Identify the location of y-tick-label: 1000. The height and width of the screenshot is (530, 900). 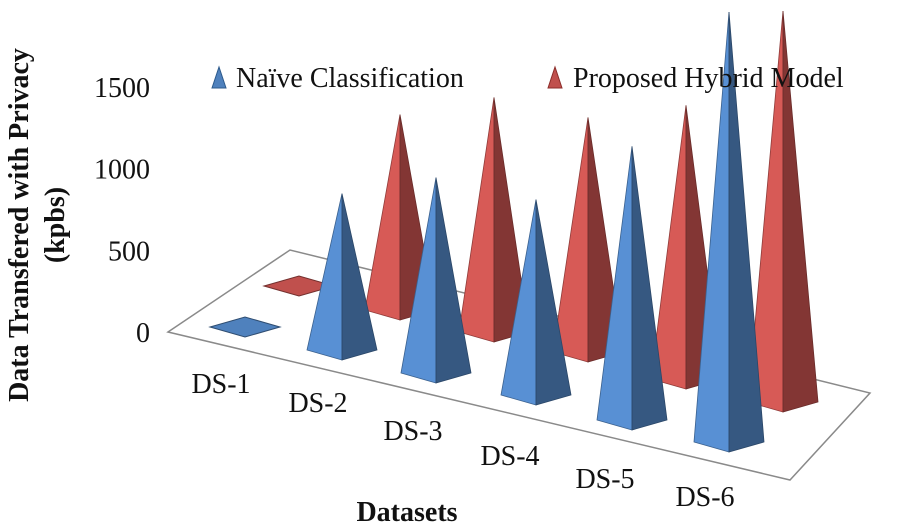
(122, 170).